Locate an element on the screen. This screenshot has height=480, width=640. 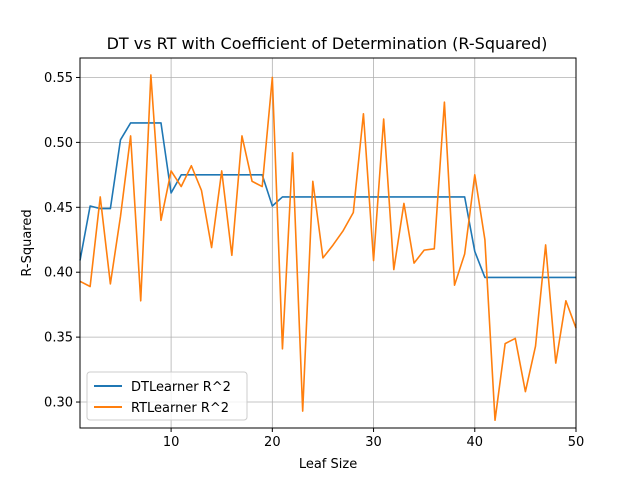
y-tick-label: 0.30 is located at coordinates (58, 403).